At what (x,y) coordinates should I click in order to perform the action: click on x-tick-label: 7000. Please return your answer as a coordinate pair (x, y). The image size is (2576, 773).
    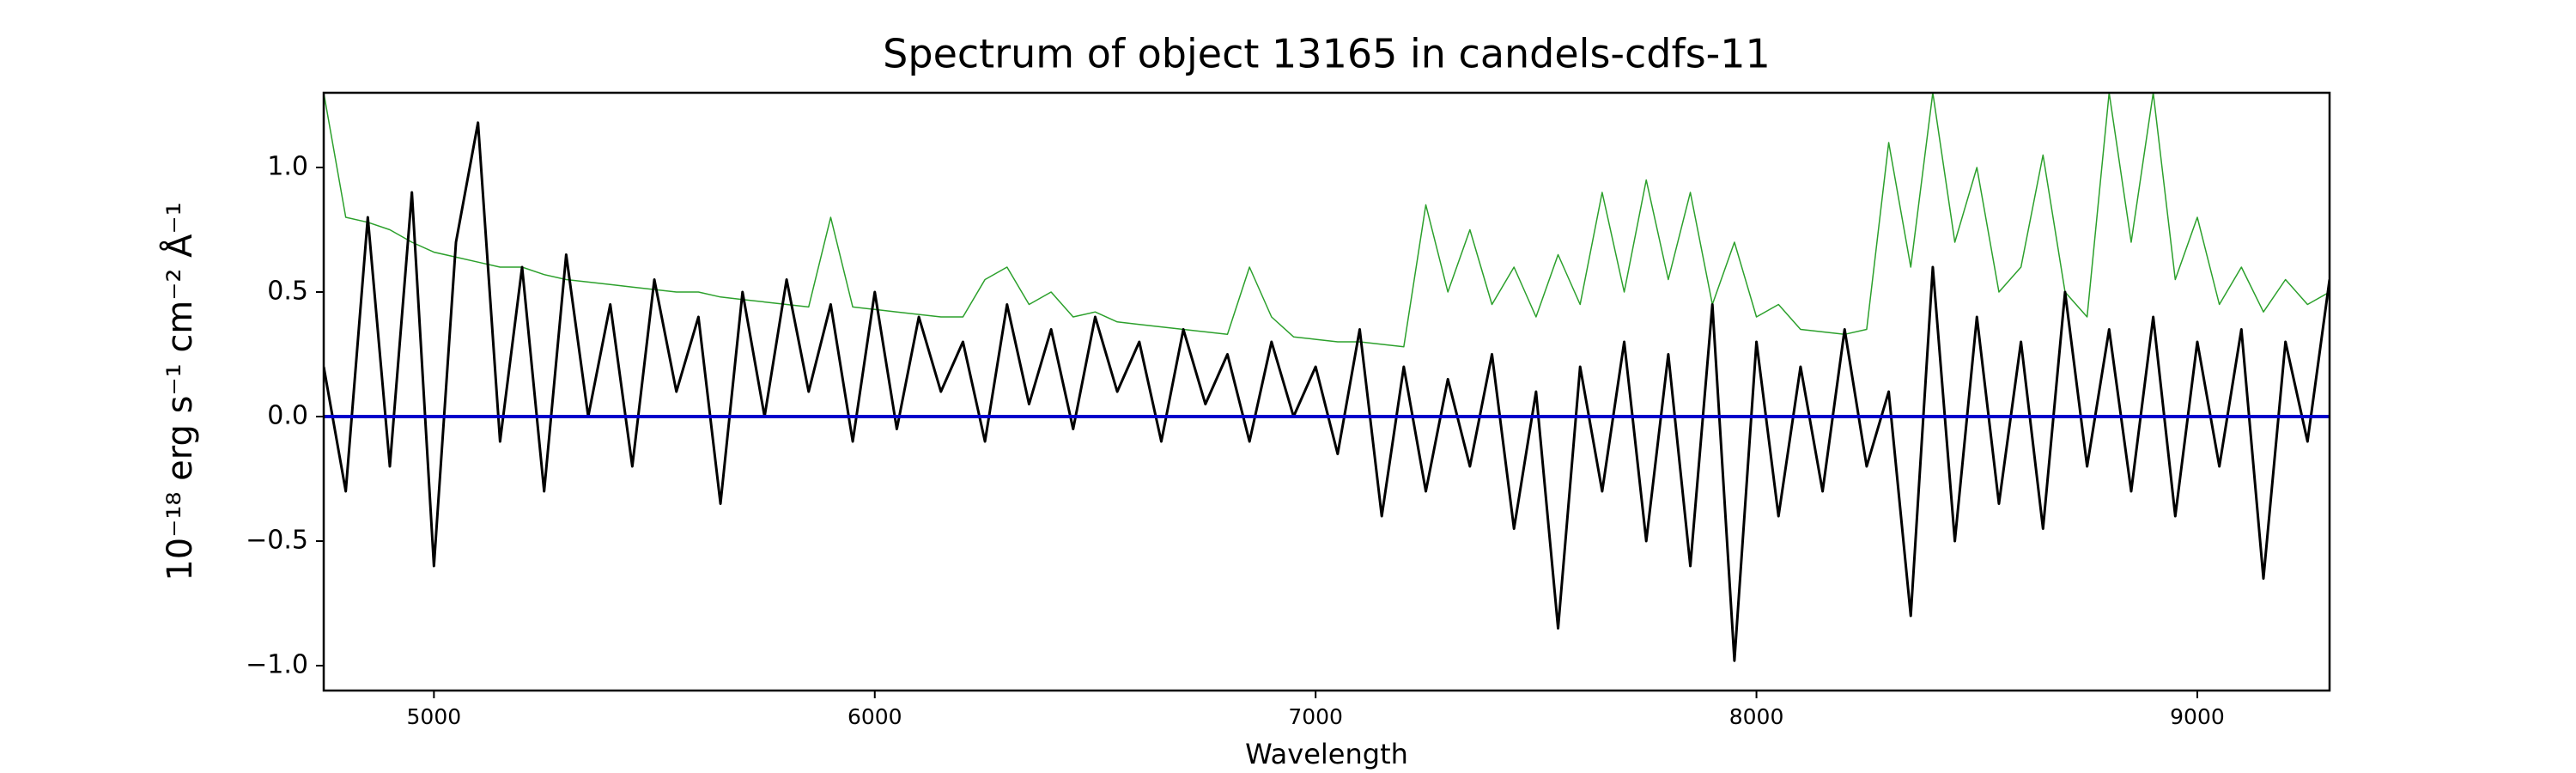
    Looking at the image, I should click on (1316, 716).